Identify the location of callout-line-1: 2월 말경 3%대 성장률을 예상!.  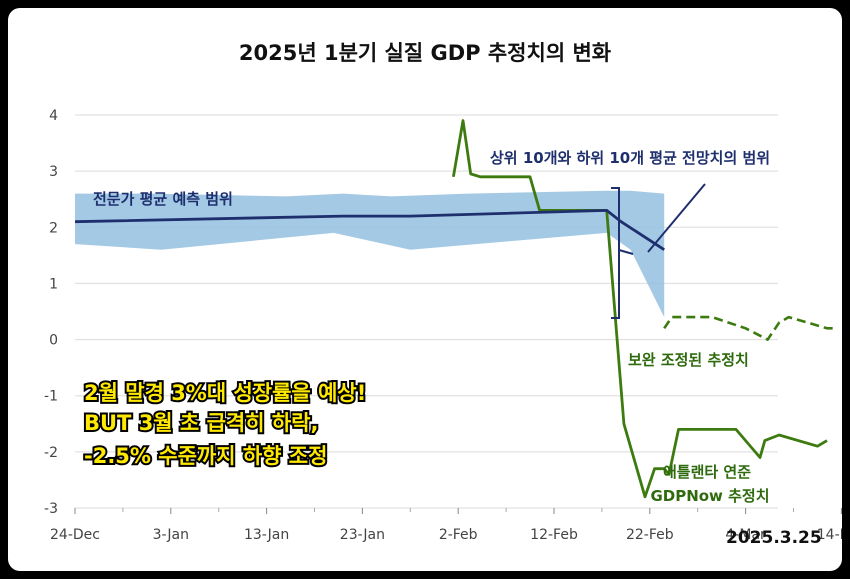
(225, 393).